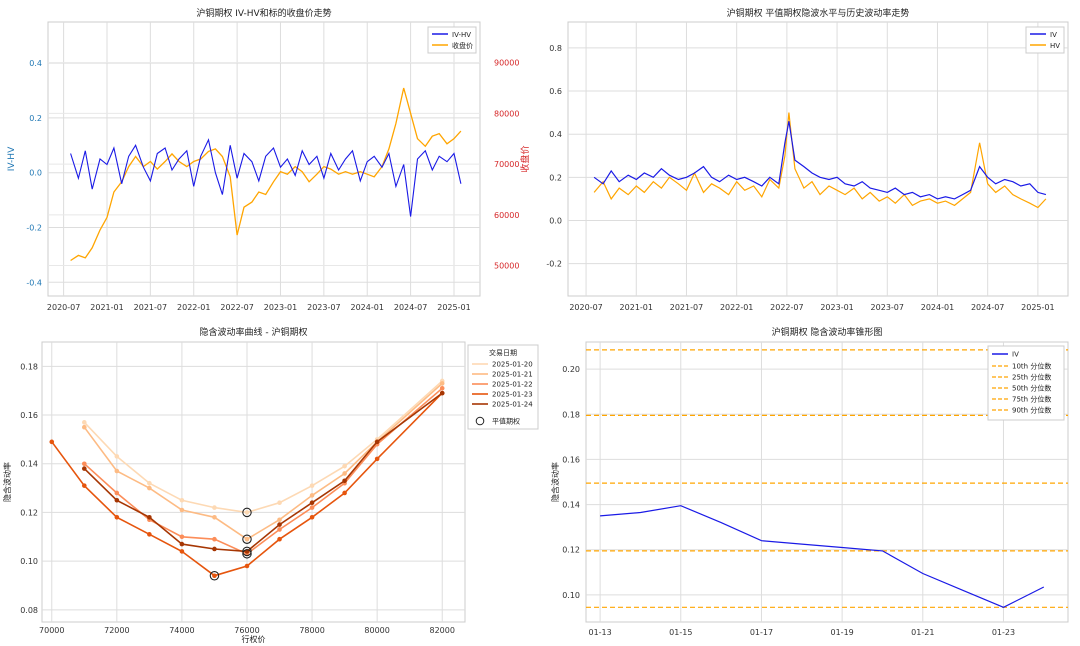  What do you see at coordinates (987, 307) in the screenshot?
I see `x-tick-label: 2024-07` at bounding box center [987, 307].